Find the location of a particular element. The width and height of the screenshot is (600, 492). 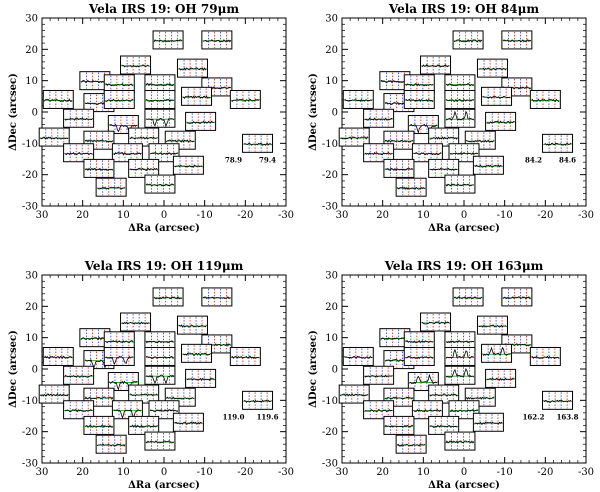

x-tick-label: -30 is located at coordinates (586, 472).